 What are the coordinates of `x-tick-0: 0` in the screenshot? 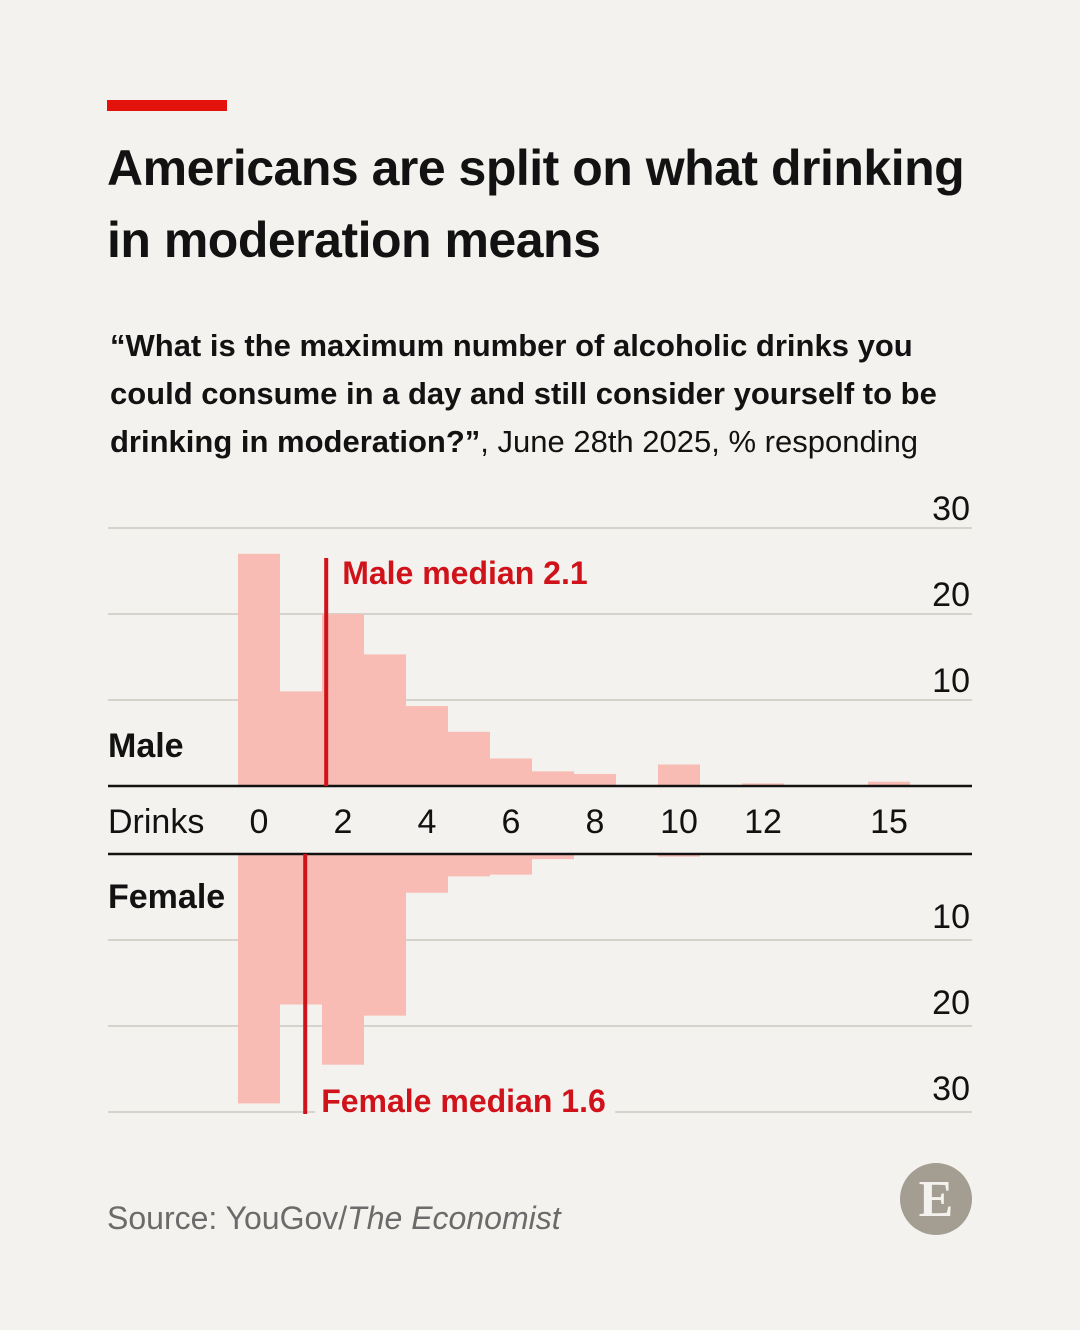 It's located at (259, 822).